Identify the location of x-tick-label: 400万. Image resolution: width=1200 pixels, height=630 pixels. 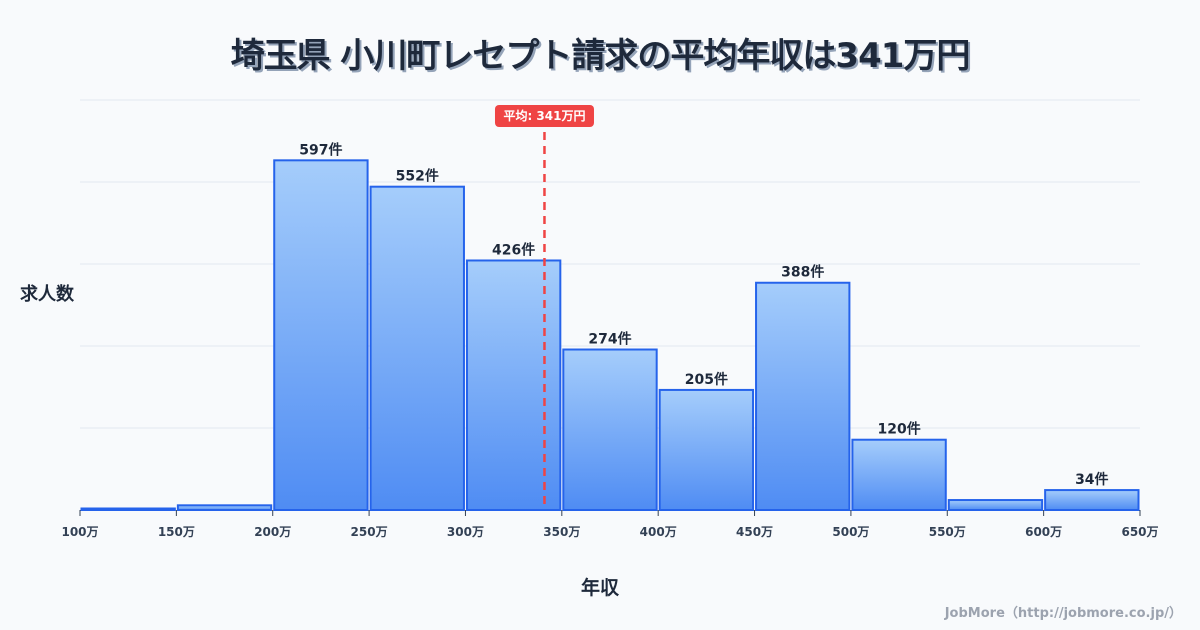
(658, 532).